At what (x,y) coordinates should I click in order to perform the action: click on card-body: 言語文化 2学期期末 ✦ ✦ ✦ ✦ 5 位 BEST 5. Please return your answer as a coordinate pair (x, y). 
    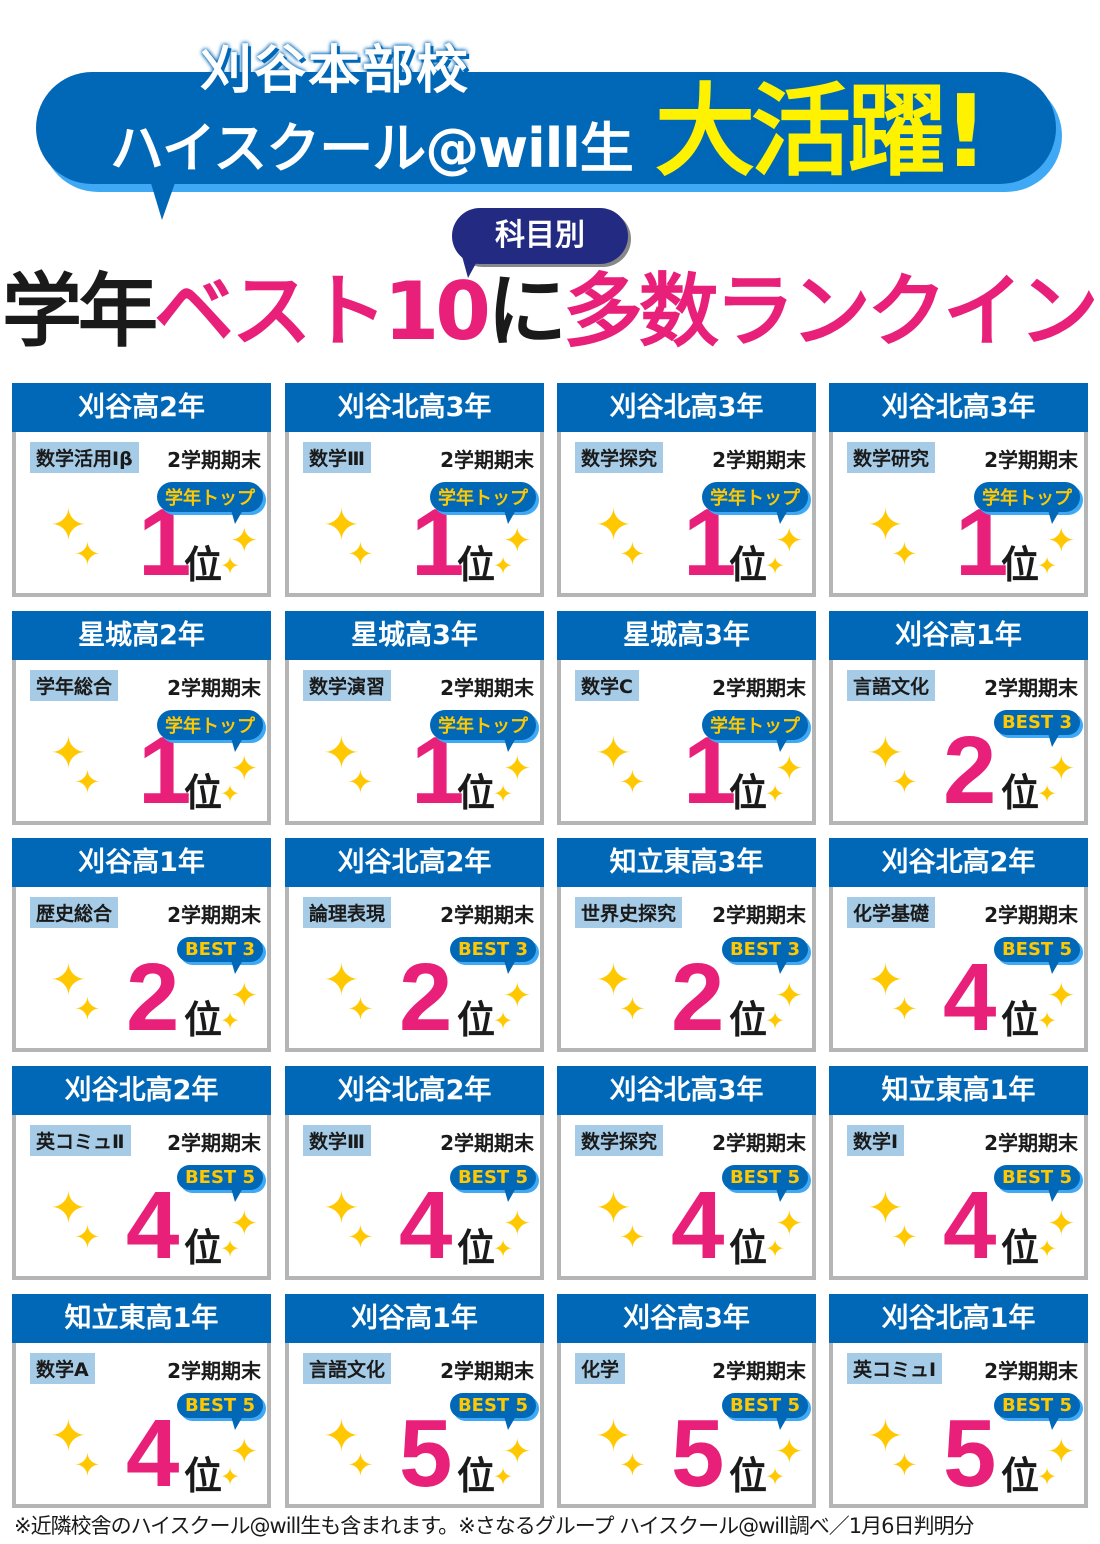
    Looking at the image, I should click on (414, 1425).